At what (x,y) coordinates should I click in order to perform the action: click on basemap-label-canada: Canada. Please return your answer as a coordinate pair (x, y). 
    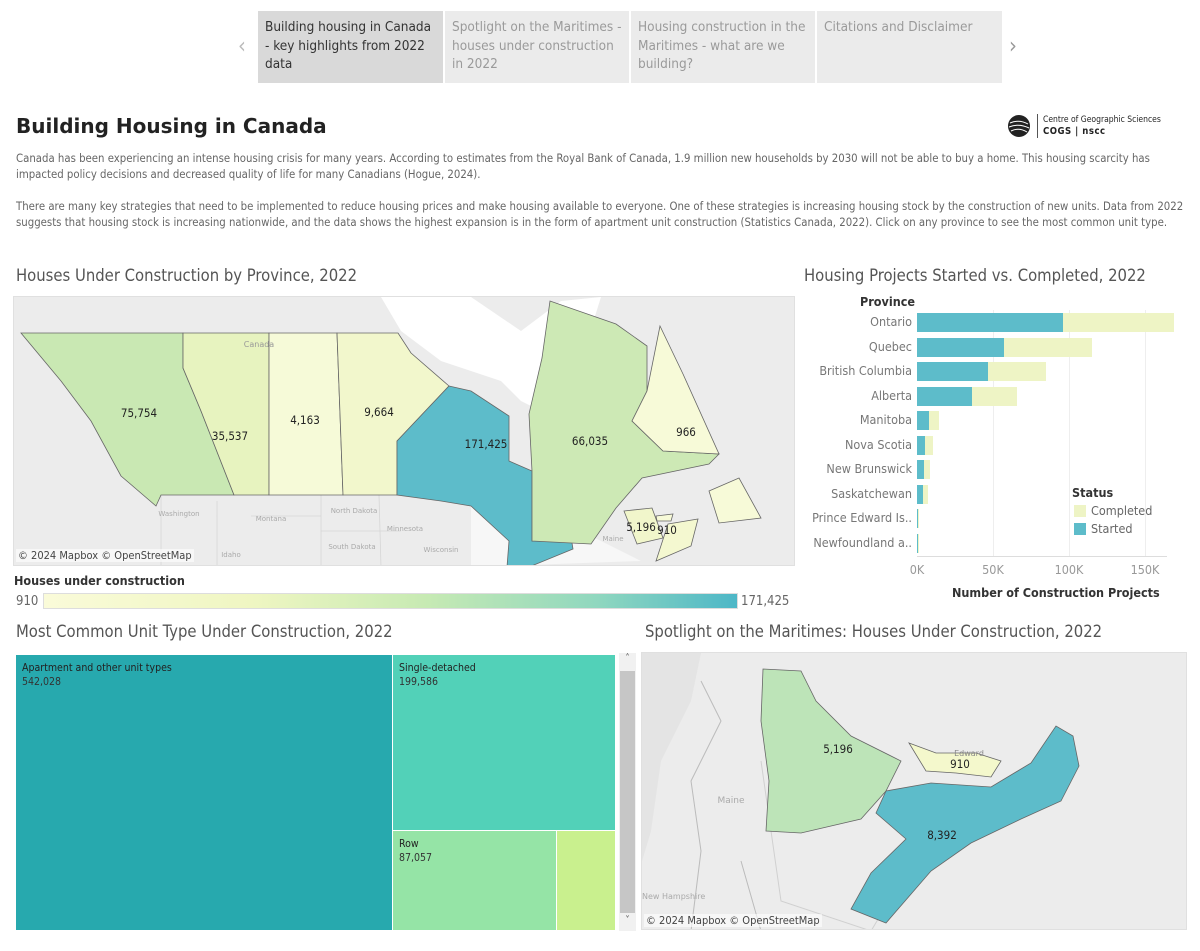
    Looking at the image, I should click on (259, 344).